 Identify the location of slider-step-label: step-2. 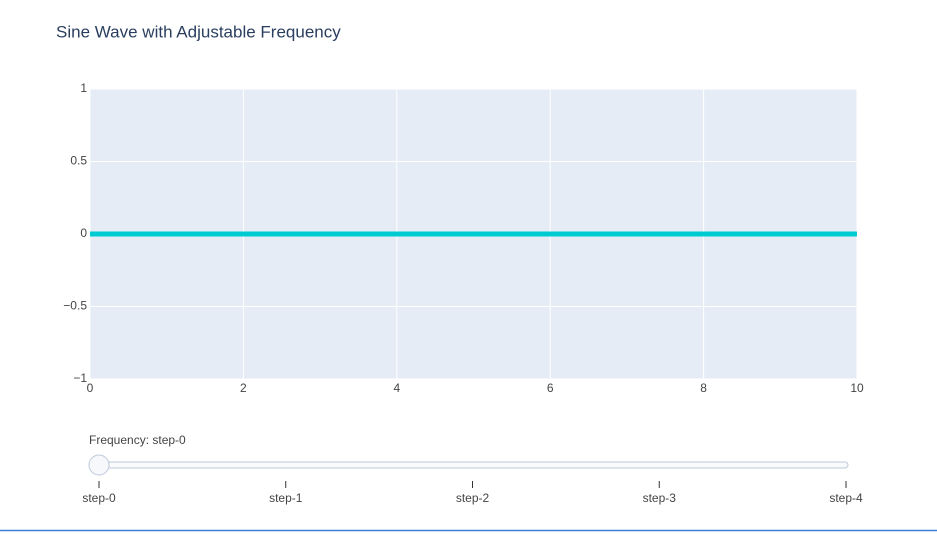
(473, 498).